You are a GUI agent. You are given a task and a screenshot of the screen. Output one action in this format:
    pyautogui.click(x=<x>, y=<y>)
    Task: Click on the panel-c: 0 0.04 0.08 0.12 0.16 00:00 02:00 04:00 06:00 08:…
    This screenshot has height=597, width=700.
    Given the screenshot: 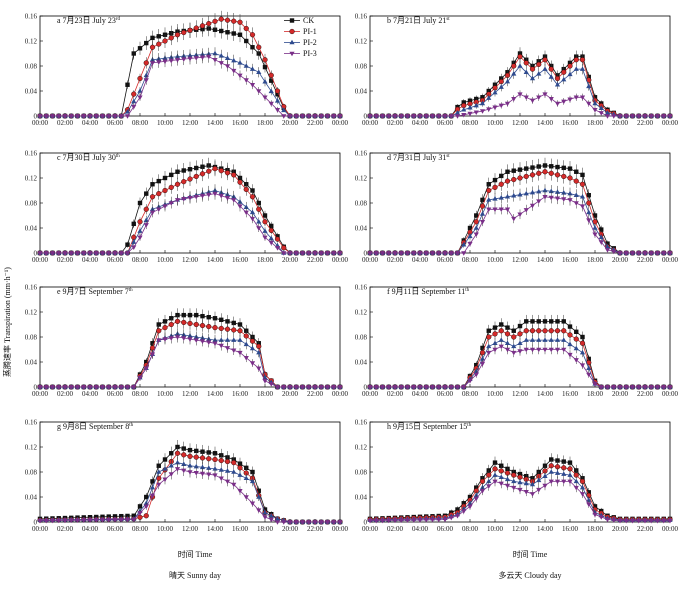 What is the action you would take?
    pyautogui.click(x=187, y=207)
    